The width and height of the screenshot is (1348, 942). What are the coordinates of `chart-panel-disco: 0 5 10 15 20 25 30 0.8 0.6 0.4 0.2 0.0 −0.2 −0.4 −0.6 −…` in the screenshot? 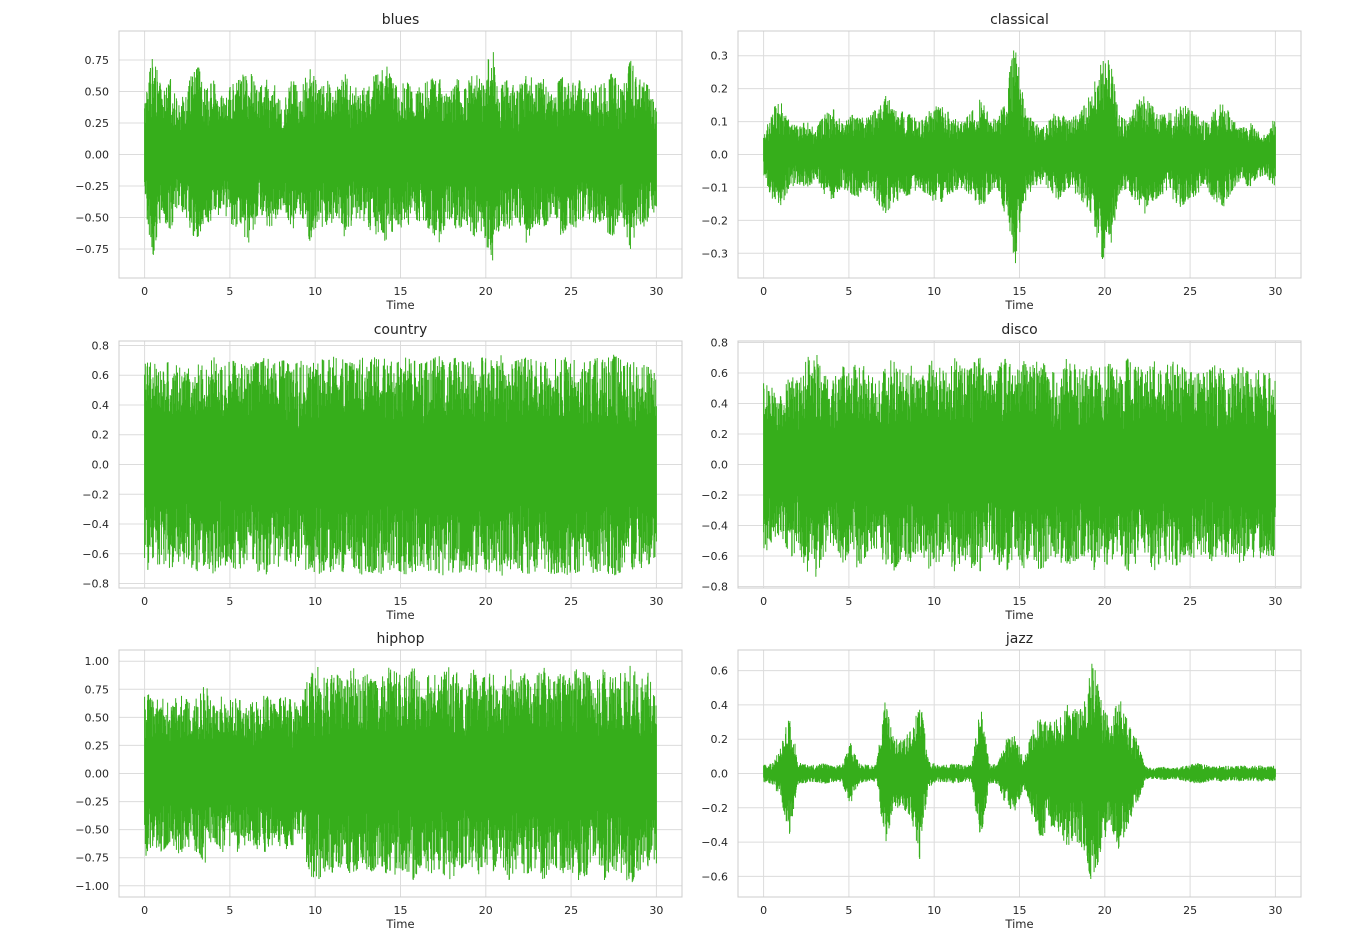 It's located at (1001, 472).